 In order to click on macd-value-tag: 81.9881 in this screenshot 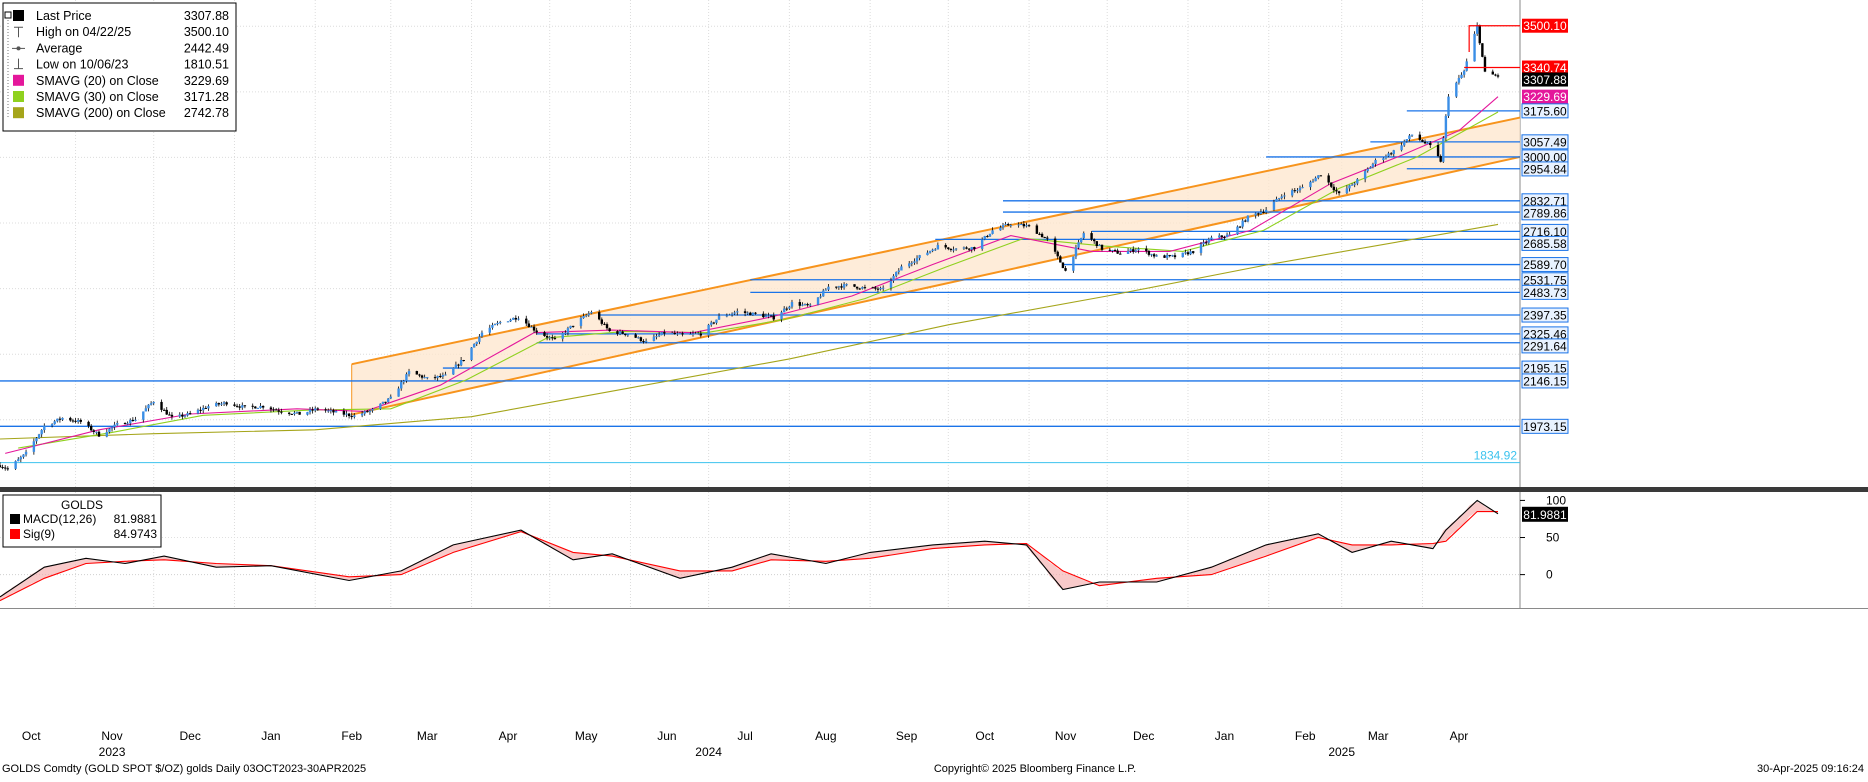, I will do `click(1545, 514)`.